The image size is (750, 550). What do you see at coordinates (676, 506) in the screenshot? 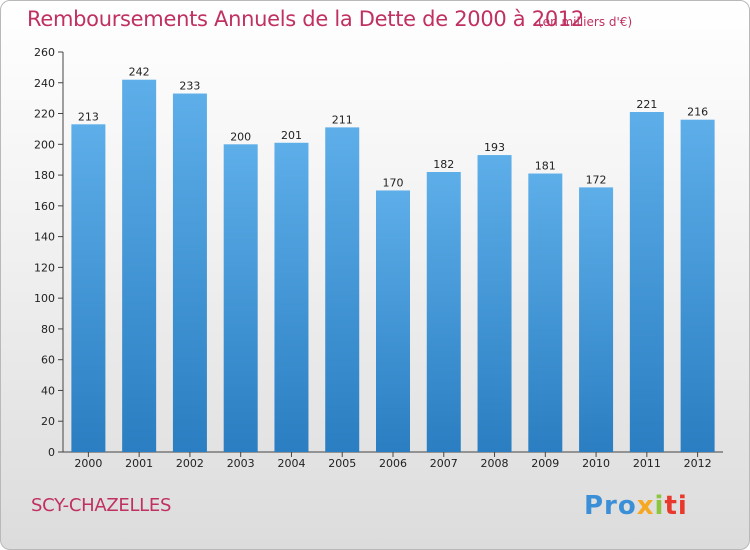
I see `logo-part-4: ti` at bounding box center [676, 506].